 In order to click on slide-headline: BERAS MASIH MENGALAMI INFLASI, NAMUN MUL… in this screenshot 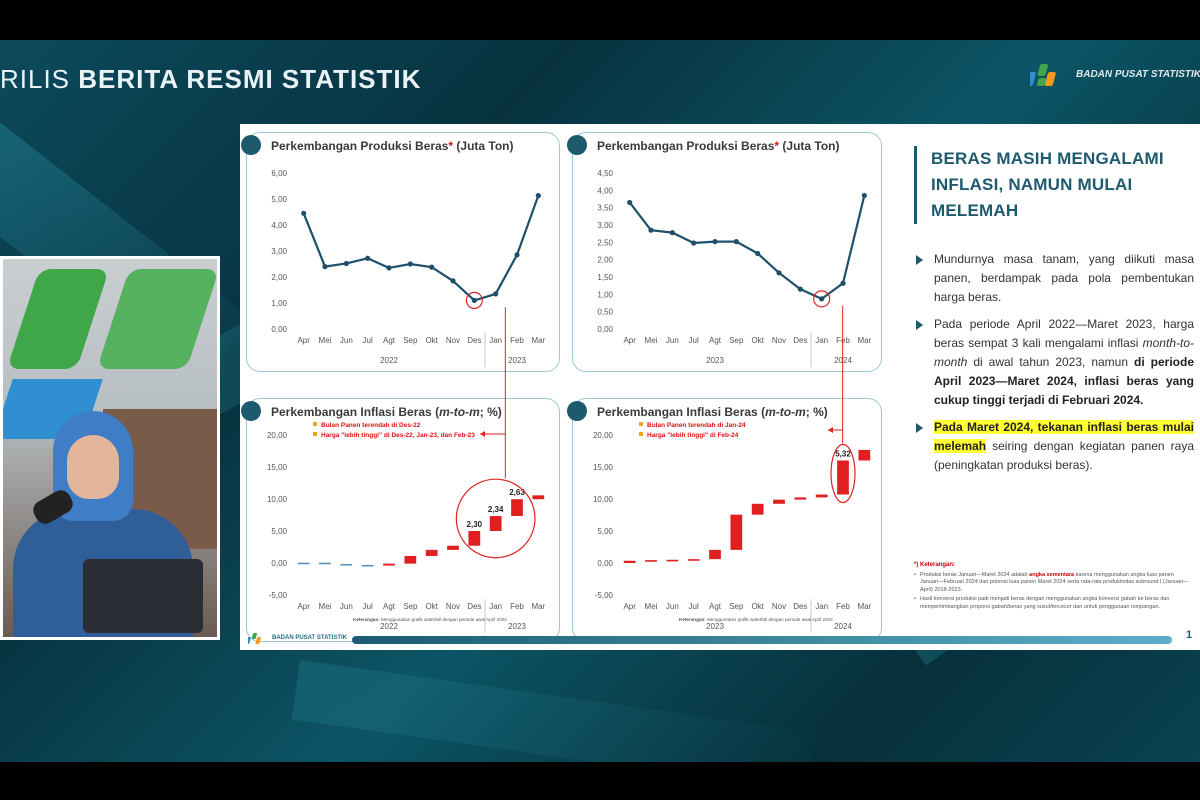, I will do `click(1049, 185)`.